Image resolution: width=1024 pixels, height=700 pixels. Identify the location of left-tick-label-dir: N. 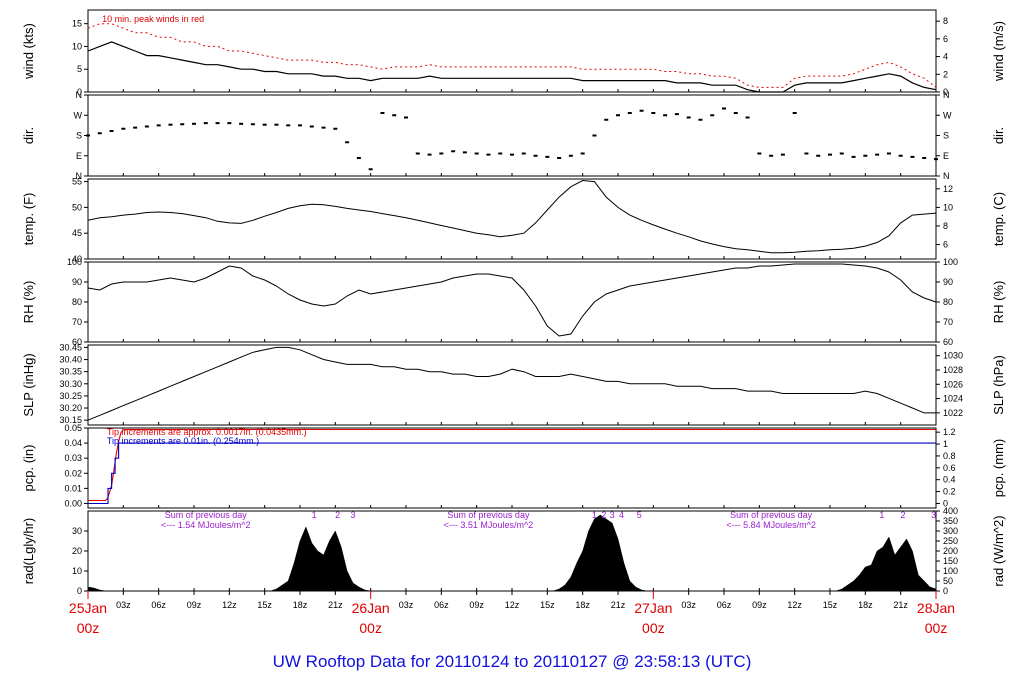
(79, 176).